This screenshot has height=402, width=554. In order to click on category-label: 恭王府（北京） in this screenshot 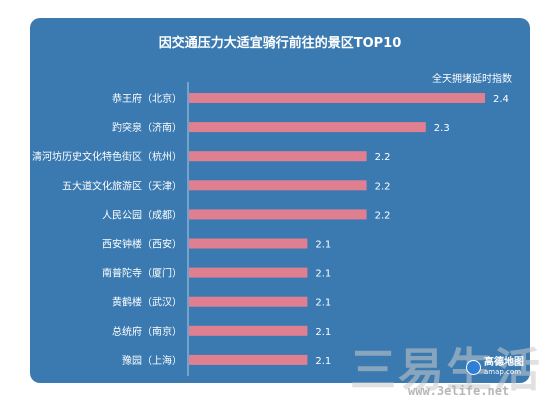, I will do `click(147, 98)`.